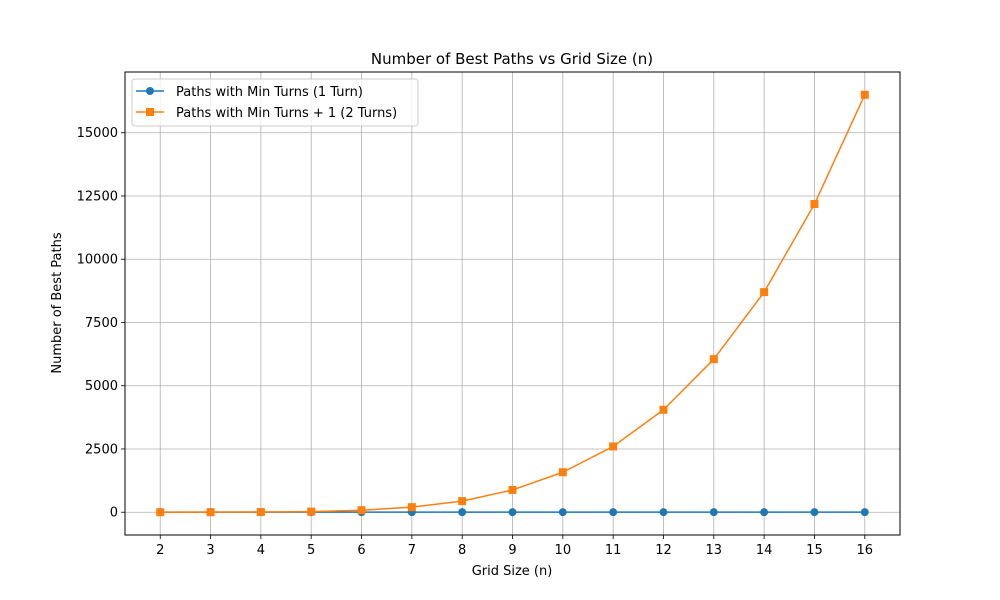 The width and height of the screenshot is (1000, 600). Describe the element at coordinates (210, 550) in the screenshot. I see `x-tick-label: 3` at that location.